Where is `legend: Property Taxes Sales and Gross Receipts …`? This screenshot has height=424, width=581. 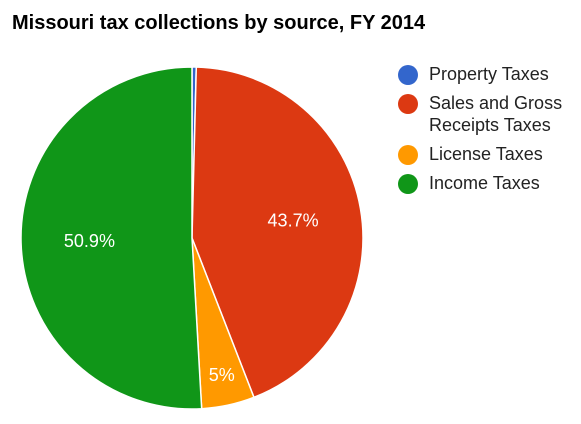
legend: Property Taxes Sales and Gross Receipts … is located at coordinates (488, 132).